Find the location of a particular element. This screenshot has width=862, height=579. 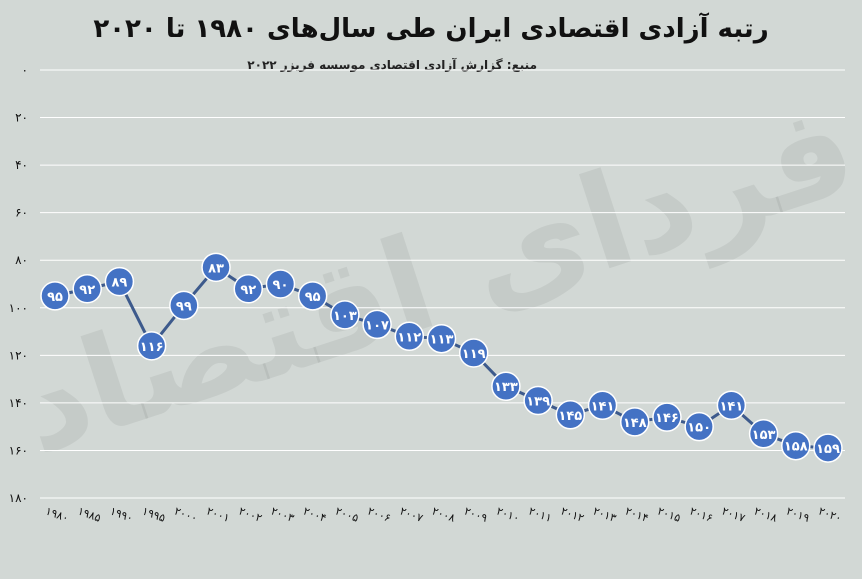

x-tick-label: ۱۹۸۰ is located at coordinates (57, 515).